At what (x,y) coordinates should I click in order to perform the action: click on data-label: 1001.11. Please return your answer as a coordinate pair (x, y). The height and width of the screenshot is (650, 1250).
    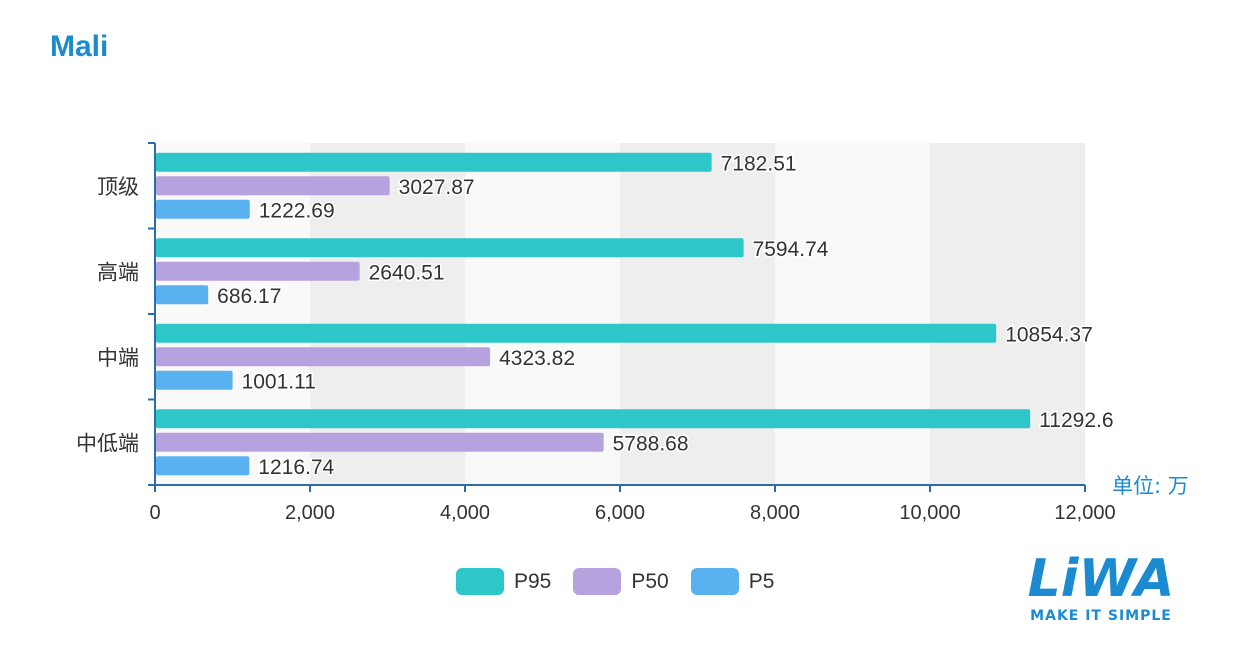
    Looking at the image, I should click on (279, 381).